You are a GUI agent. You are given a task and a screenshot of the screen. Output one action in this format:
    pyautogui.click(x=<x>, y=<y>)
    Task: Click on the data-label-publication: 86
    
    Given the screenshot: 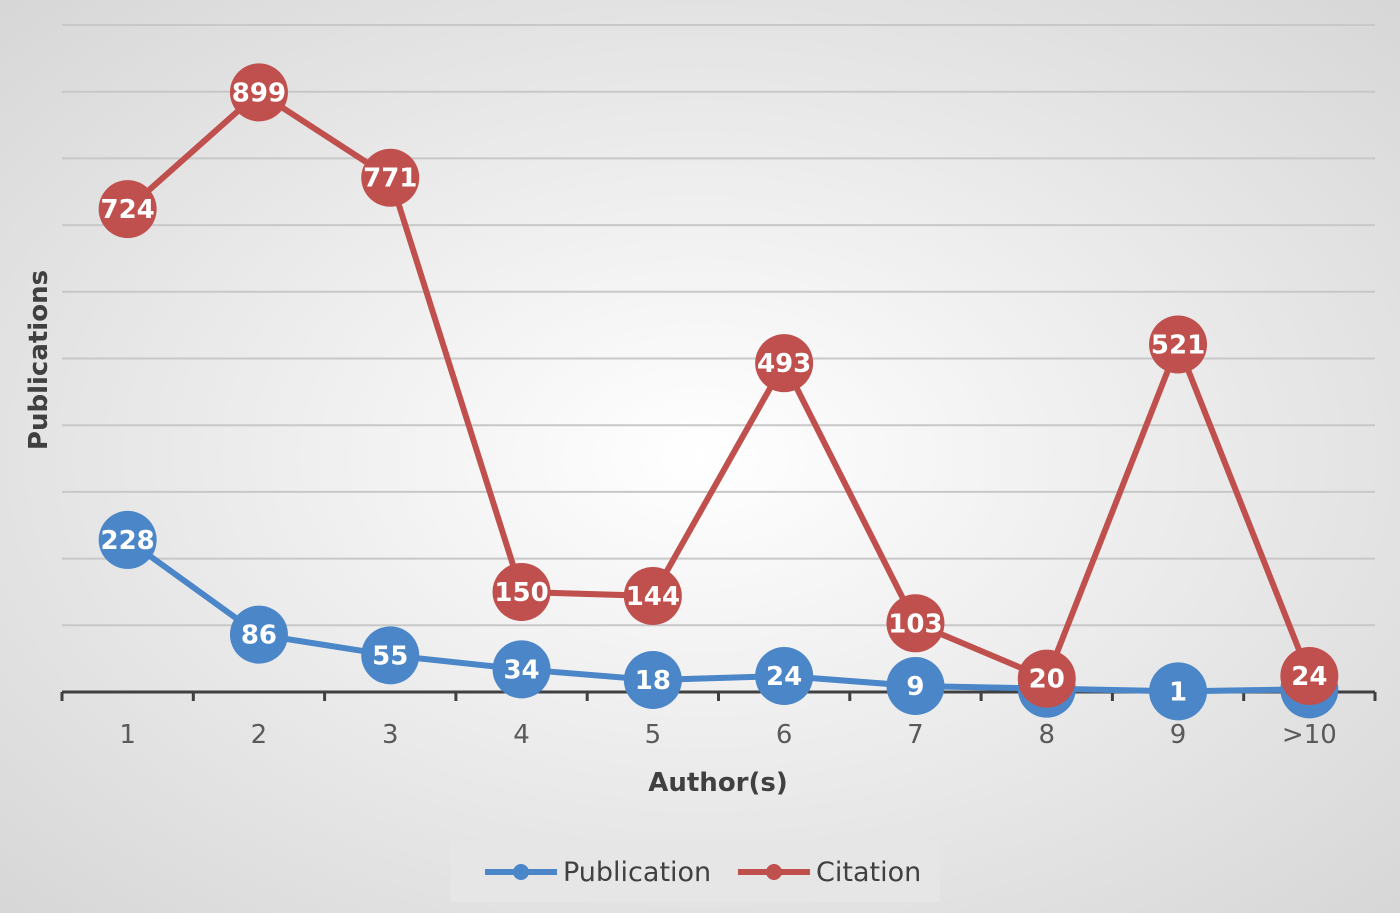 What is the action you would take?
    pyautogui.click(x=259, y=636)
    